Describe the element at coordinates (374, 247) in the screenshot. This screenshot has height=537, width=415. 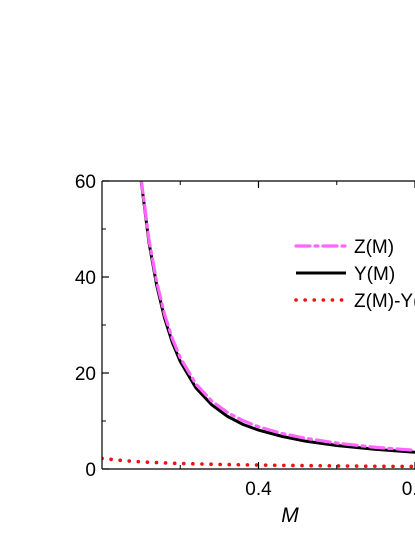
I see `legend-label-0: Z(M)` at that location.